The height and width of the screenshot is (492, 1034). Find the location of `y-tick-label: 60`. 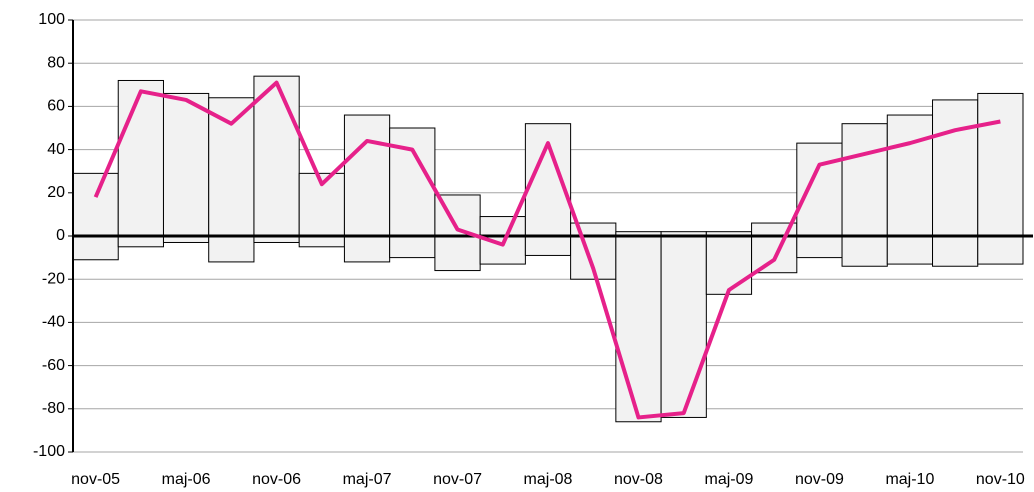

y-tick-label: 60 is located at coordinates (56, 106).